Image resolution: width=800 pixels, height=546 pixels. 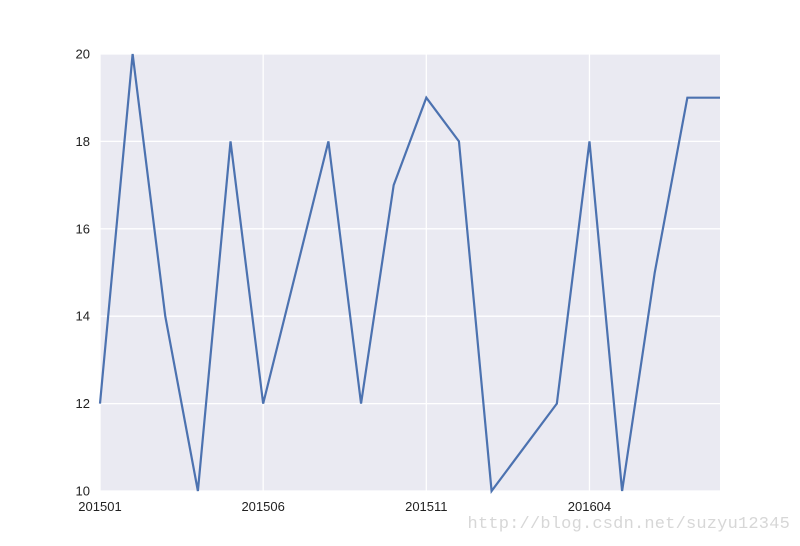 I want to click on x-tick-label: 201501, so click(x=99, y=506).